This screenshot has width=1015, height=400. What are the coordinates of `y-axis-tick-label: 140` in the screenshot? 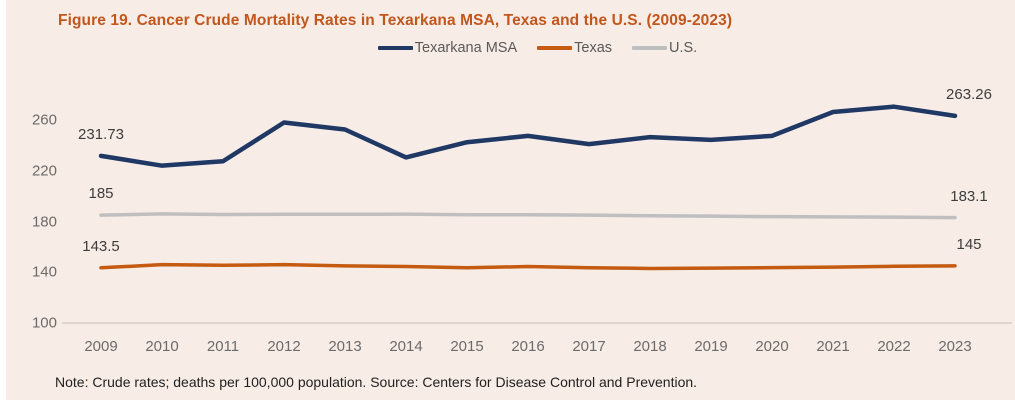 It's located at (44, 272).